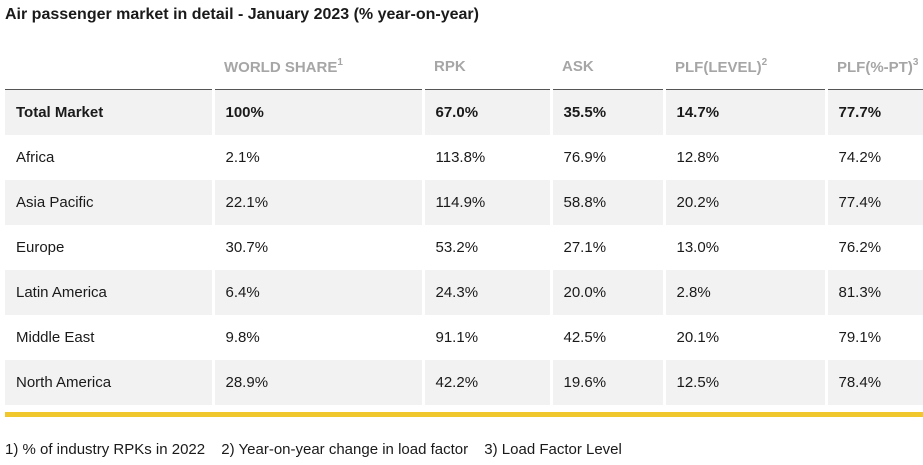 This screenshot has height=465, width=923. I want to click on region-cell: Europe, so click(40, 247).